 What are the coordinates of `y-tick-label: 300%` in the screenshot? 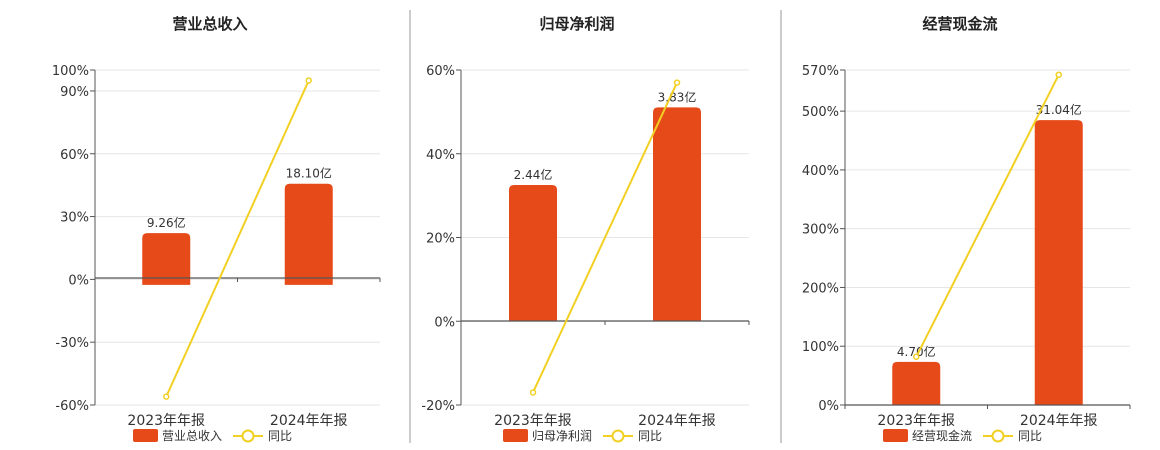 It's located at (820, 230).